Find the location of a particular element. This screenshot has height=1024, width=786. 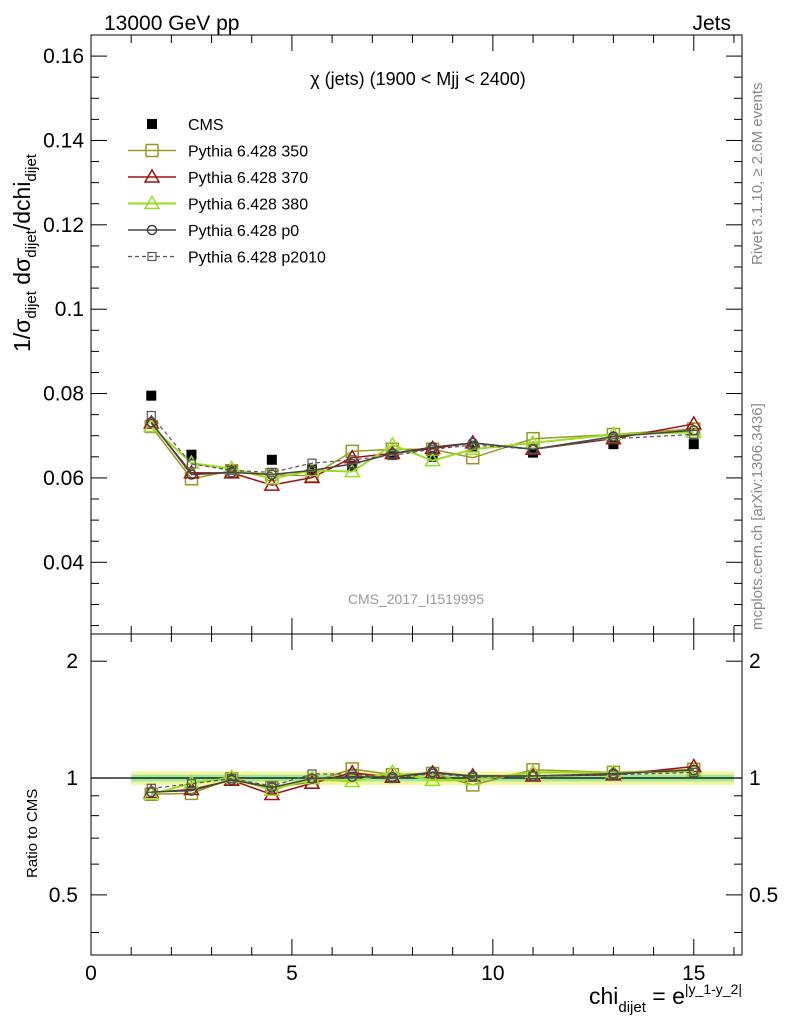

ratio-y-tick-label: 2 is located at coordinates (72, 661).